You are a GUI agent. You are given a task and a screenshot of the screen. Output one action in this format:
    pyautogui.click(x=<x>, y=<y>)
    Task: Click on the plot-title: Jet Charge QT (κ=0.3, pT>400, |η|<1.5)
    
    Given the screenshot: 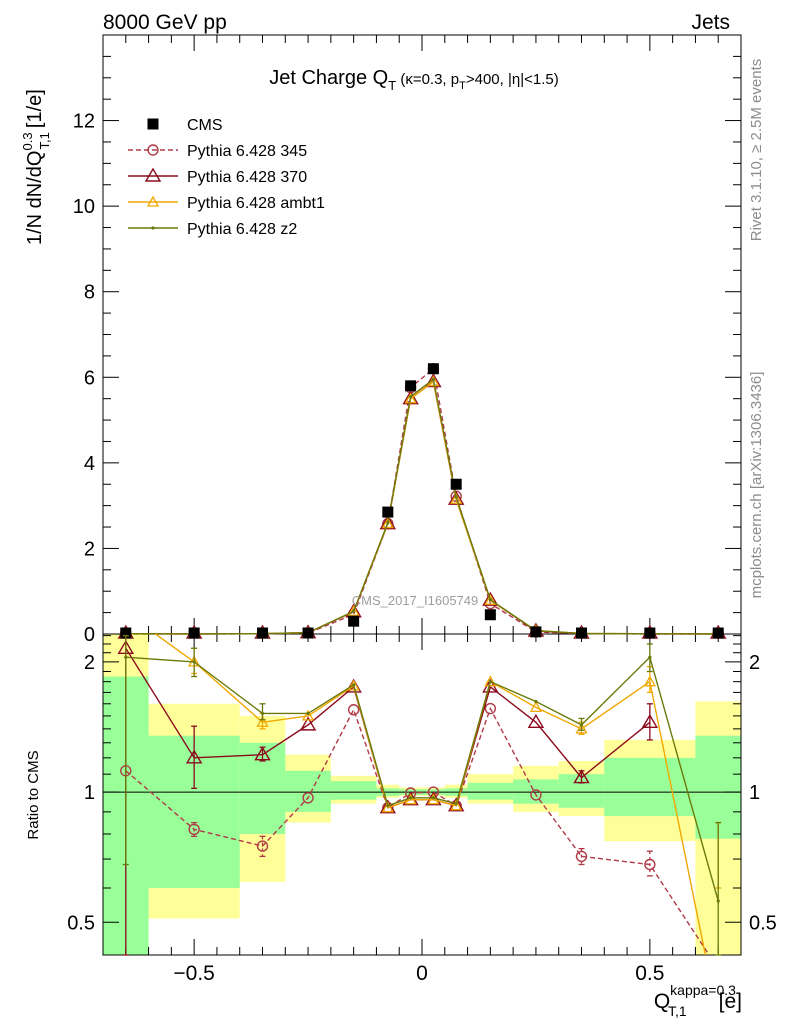 What is the action you would take?
    pyautogui.click(x=413, y=80)
    